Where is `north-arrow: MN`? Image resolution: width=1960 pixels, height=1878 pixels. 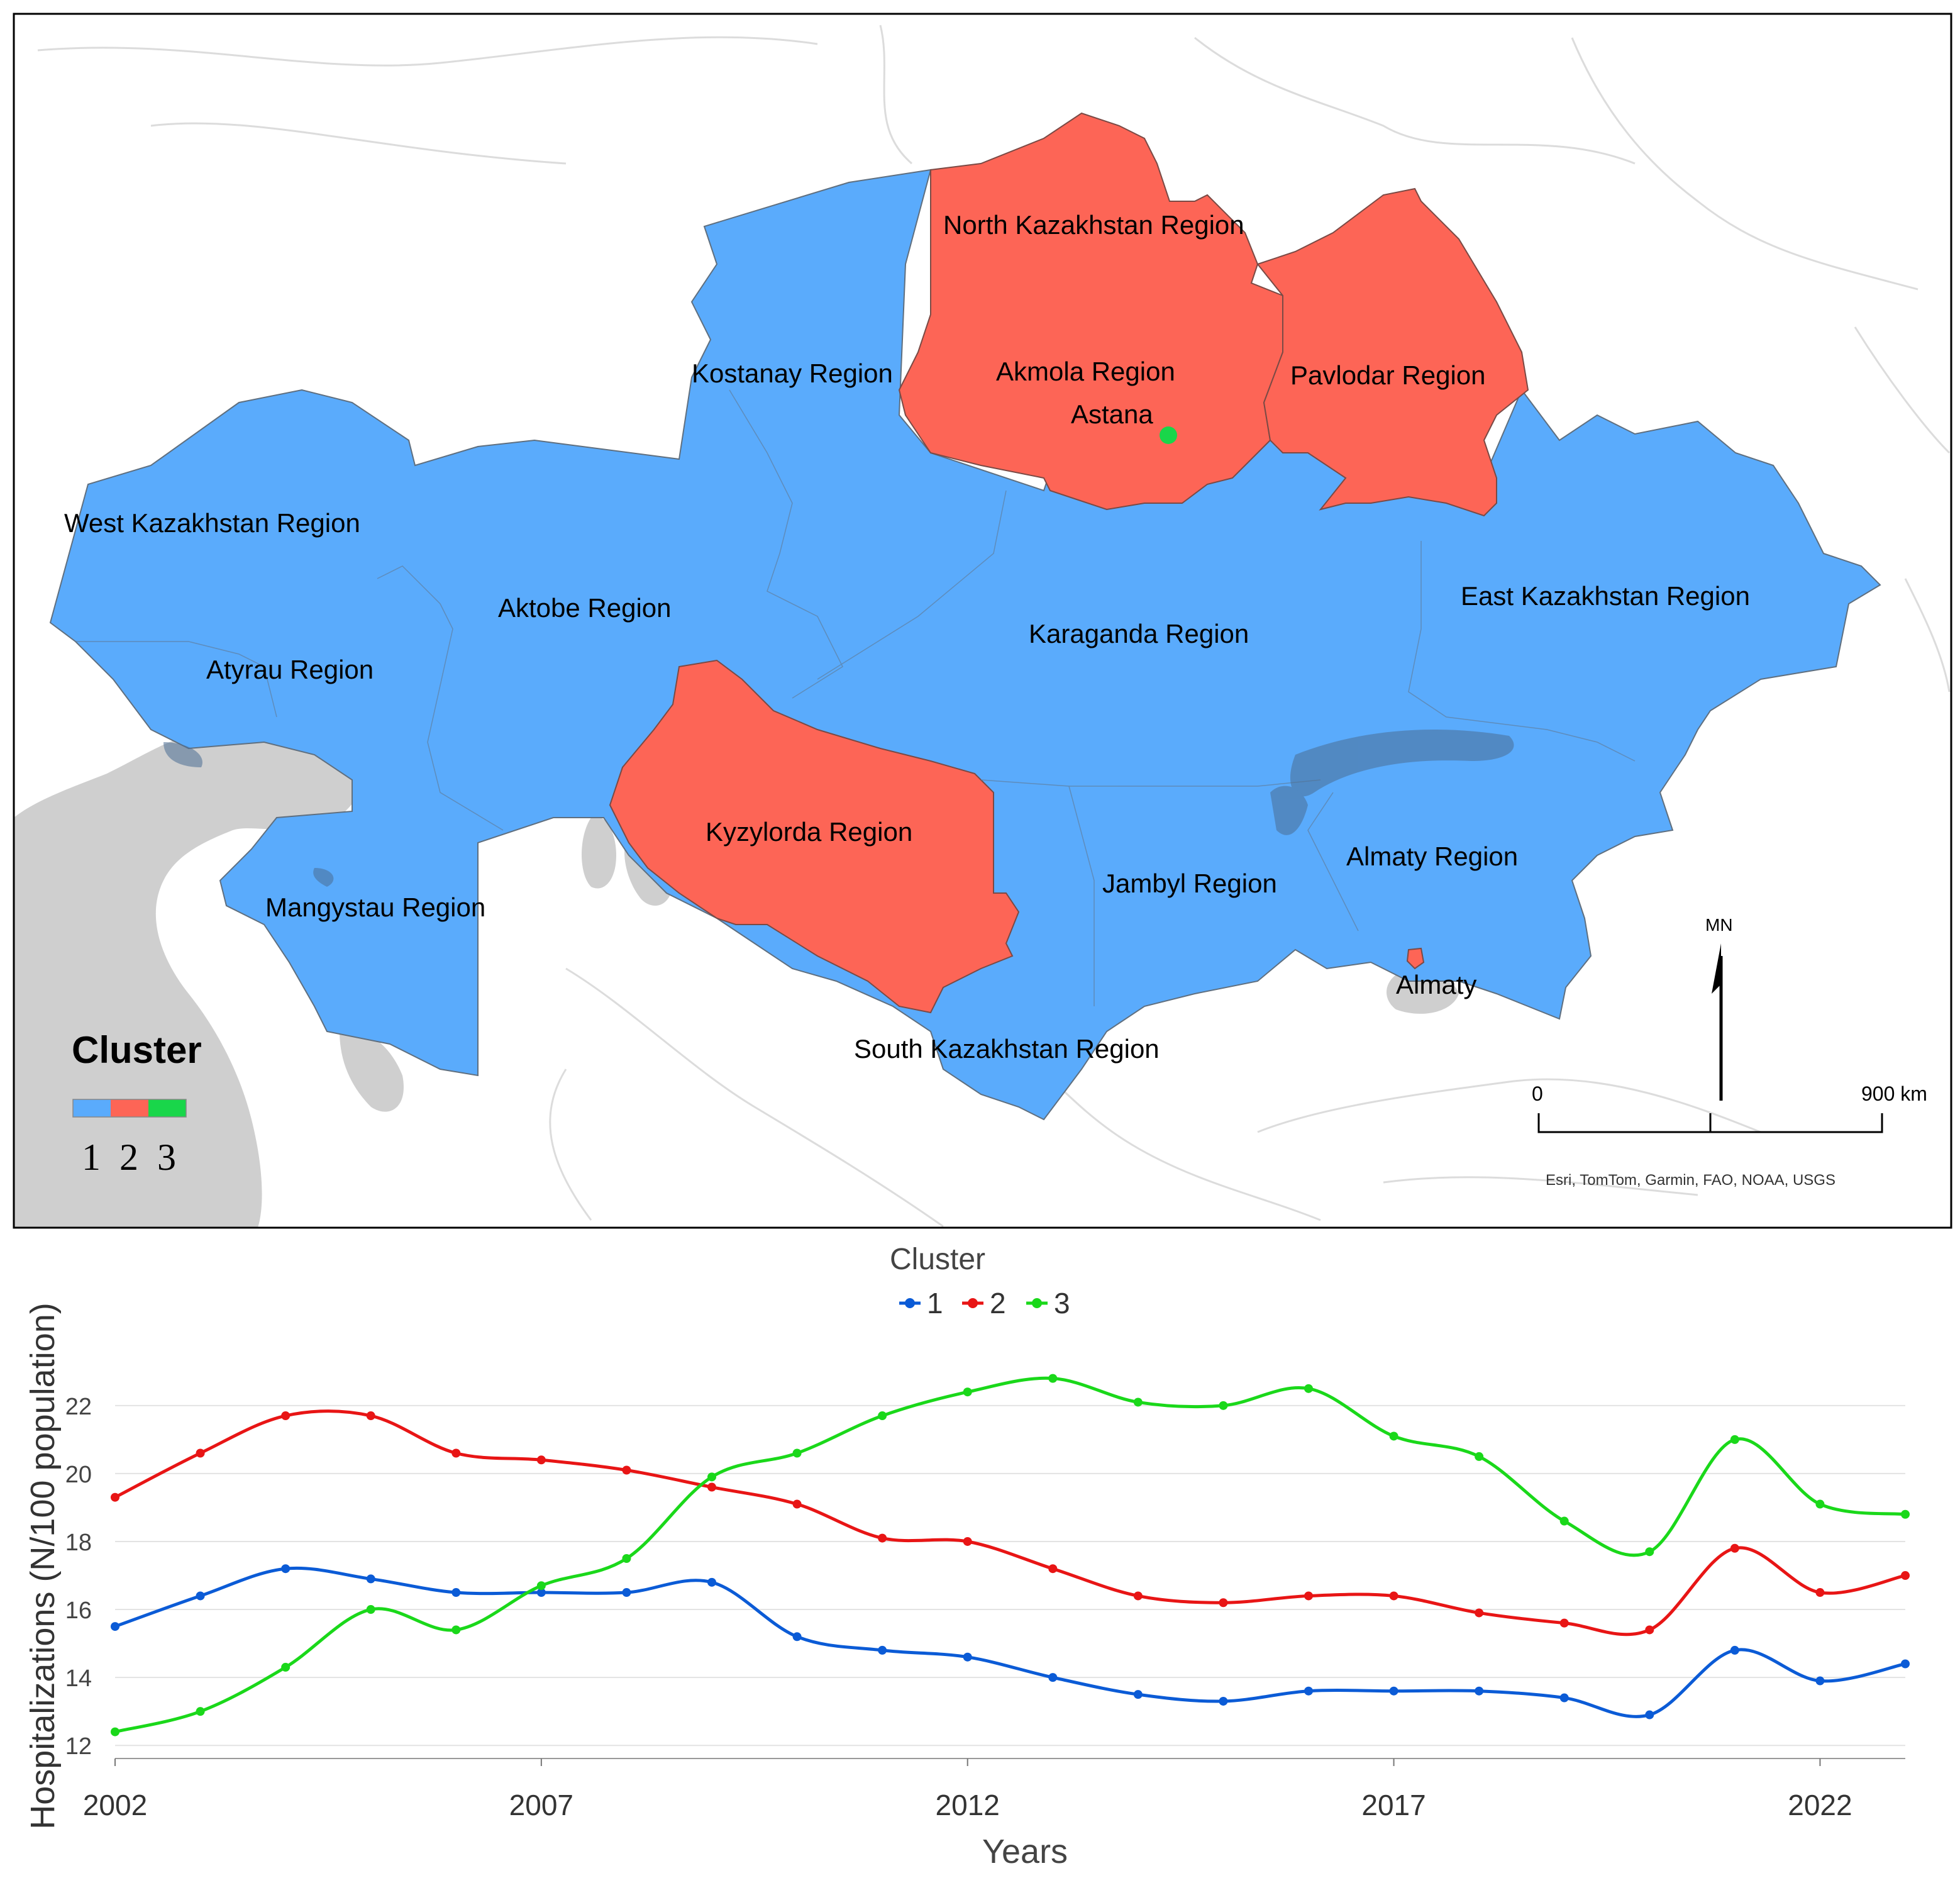
north-arrow: MN is located at coordinates (1719, 1008).